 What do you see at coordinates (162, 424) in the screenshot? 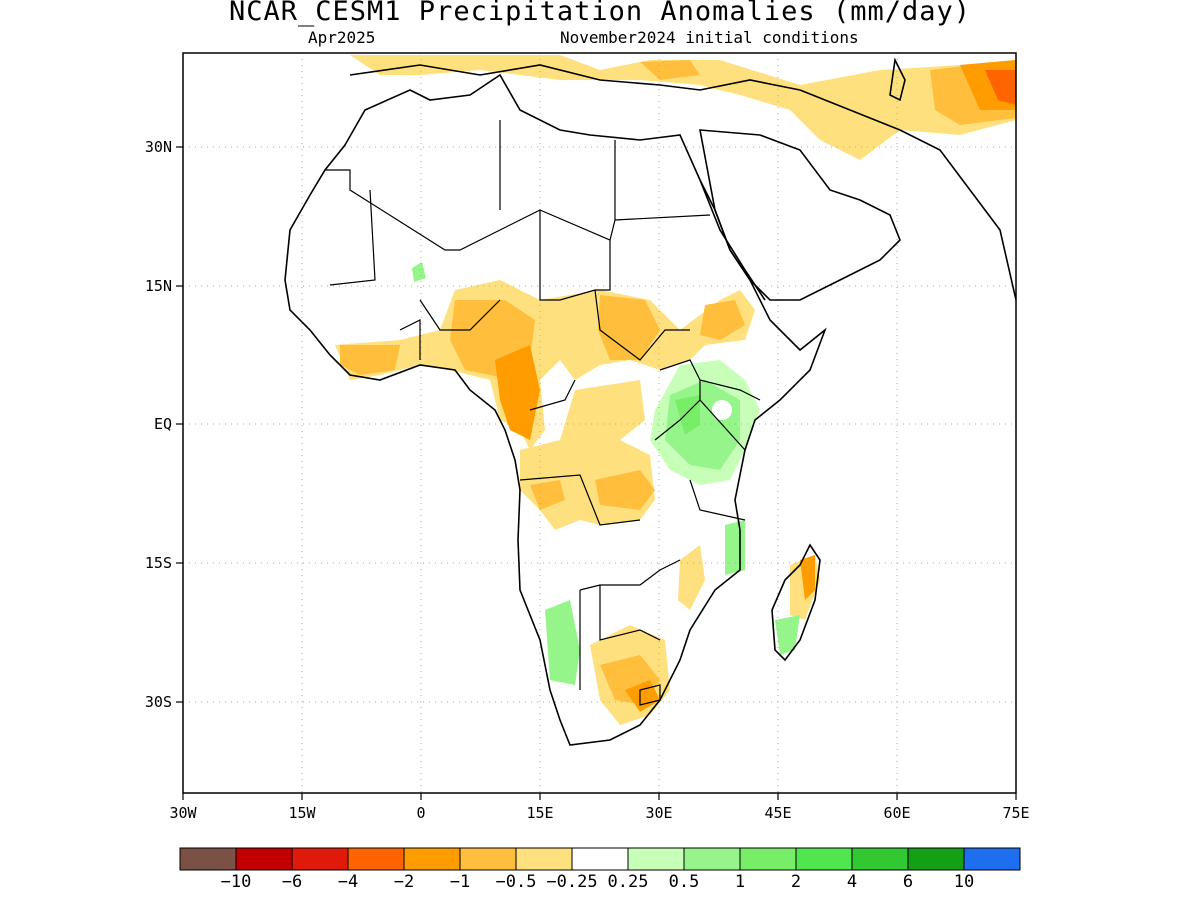
I see `lat-tick-eq: EQ` at bounding box center [162, 424].